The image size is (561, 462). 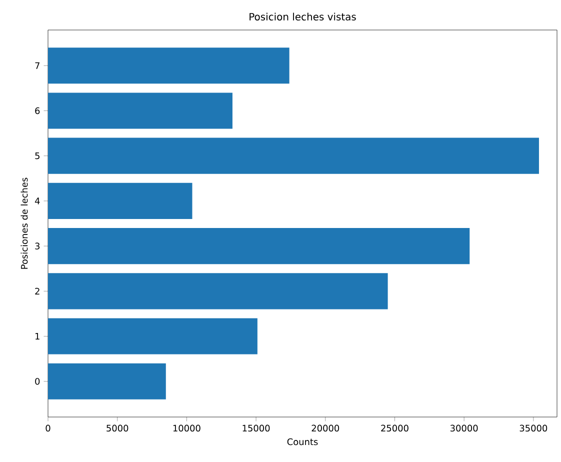 What do you see at coordinates (534, 428) in the screenshot?
I see `x-tick-label: 35000` at bounding box center [534, 428].